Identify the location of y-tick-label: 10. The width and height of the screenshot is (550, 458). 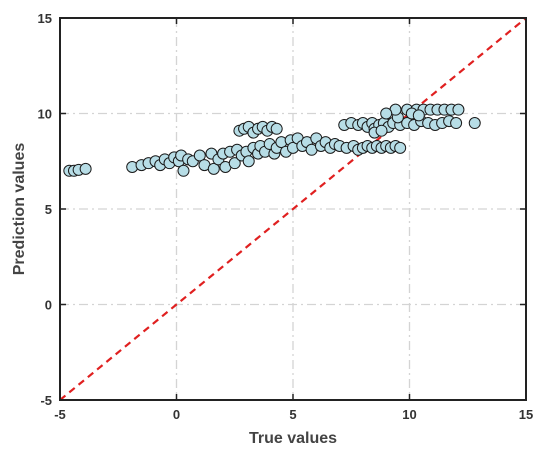
(45, 114).